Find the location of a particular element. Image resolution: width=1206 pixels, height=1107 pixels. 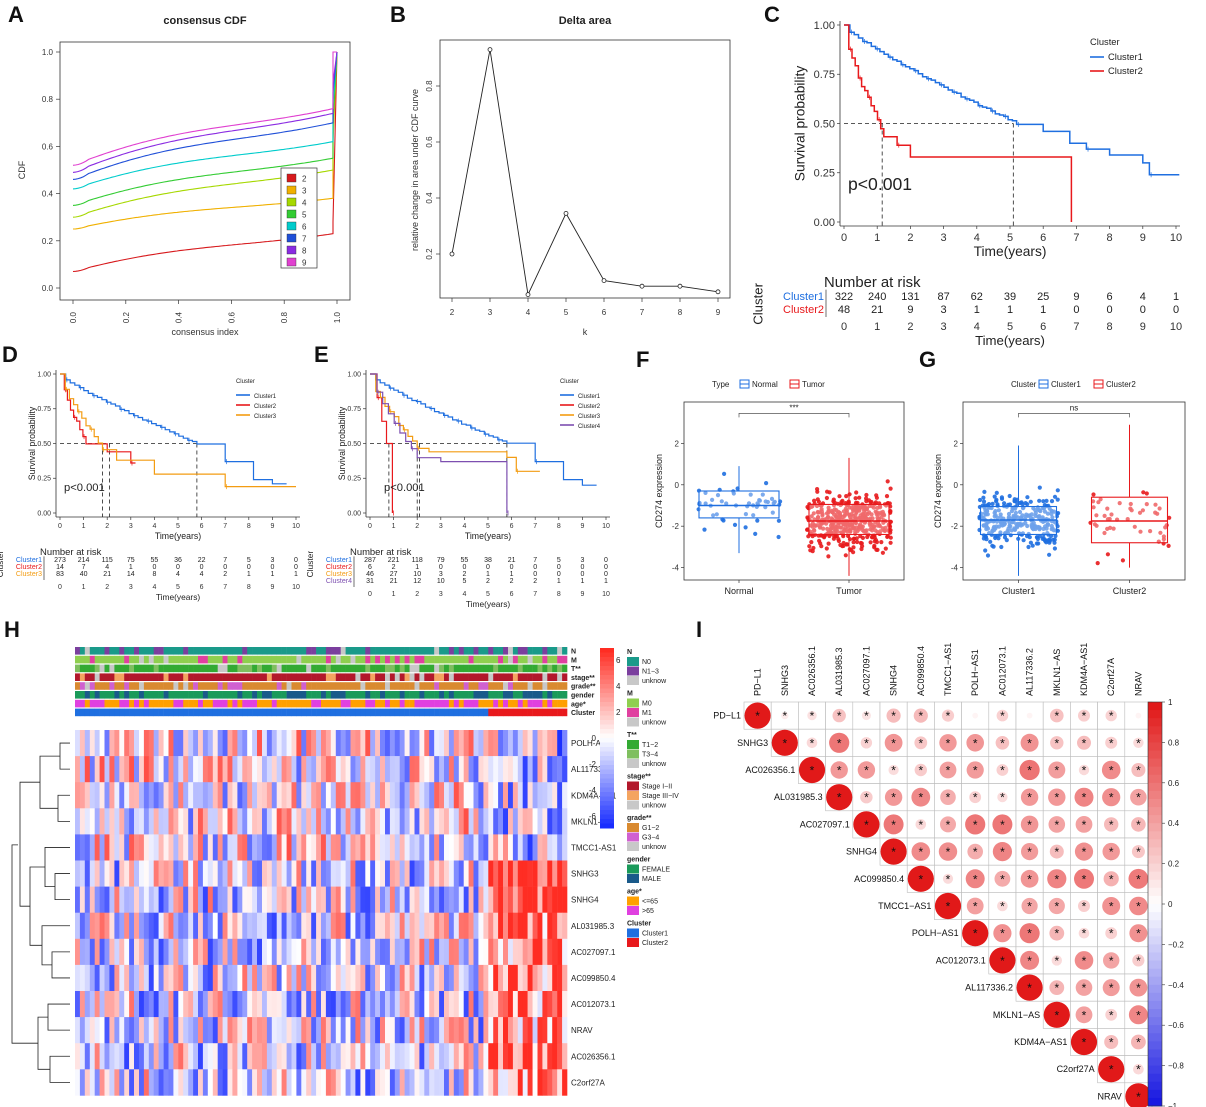

panel-b-xtick-label: 8 is located at coordinates (680, 312).